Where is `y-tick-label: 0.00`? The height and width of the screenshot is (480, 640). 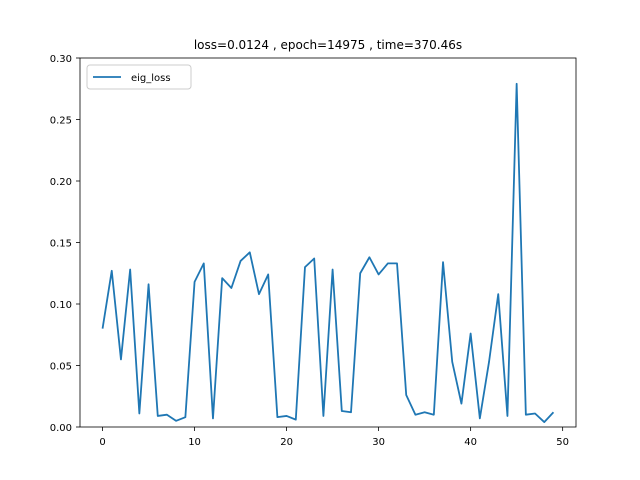 y-tick-label: 0.00 is located at coordinates (61, 428).